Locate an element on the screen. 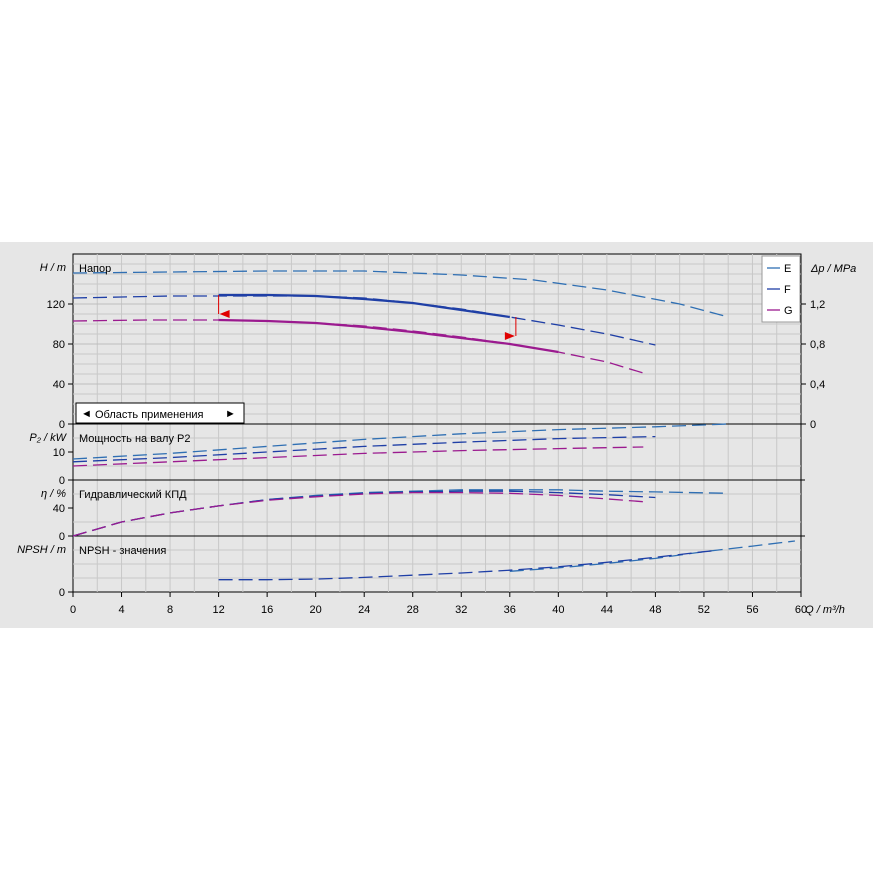 This screenshot has height=873, width=873. series-line-power-g is located at coordinates (358, 456).